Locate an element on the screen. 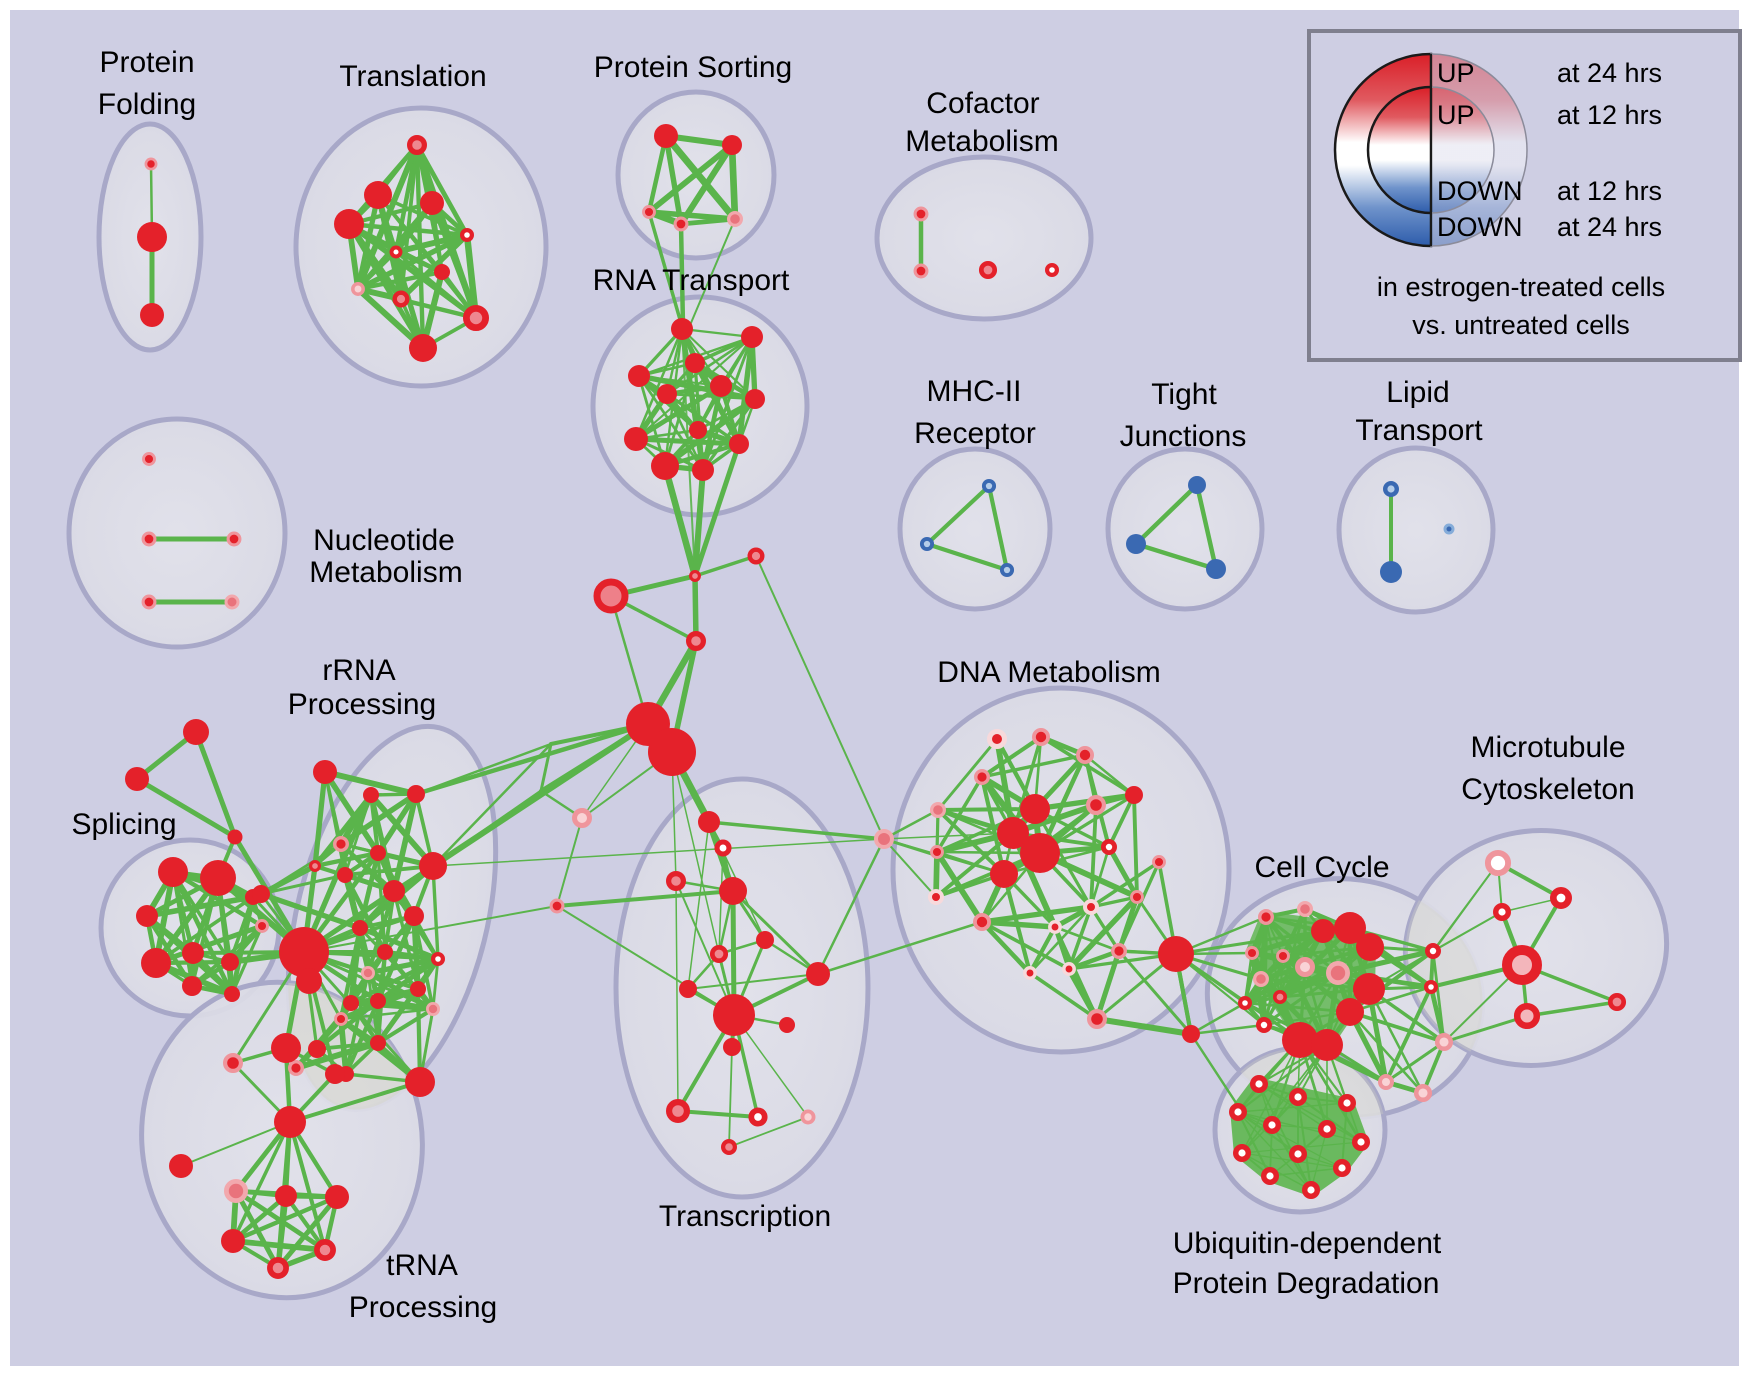 The image size is (1750, 1376). svg-text: Cytoskeleton is located at coordinates (1547, 789).